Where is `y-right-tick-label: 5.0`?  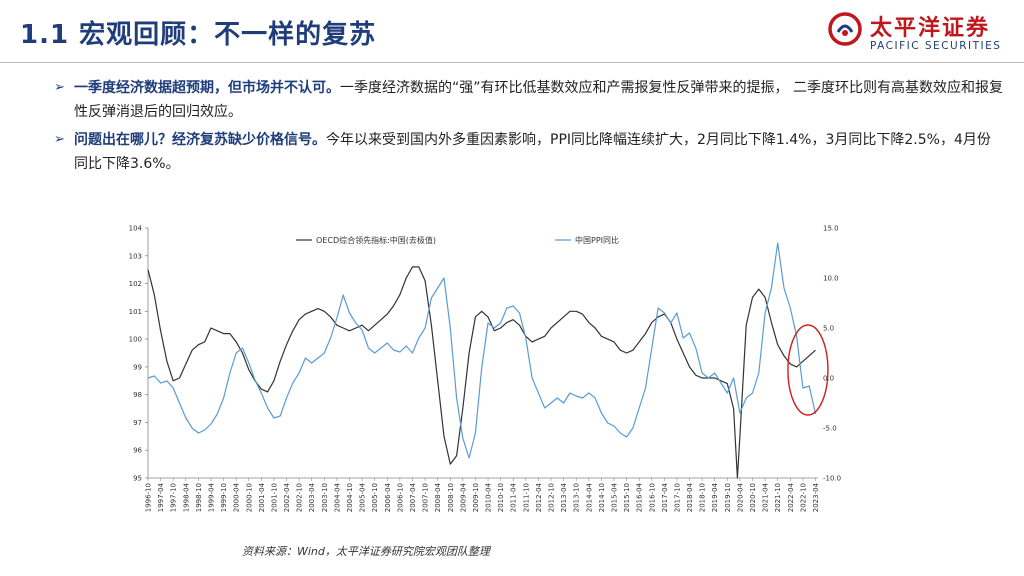 y-right-tick-label: 5.0 is located at coordinates (828, 329).